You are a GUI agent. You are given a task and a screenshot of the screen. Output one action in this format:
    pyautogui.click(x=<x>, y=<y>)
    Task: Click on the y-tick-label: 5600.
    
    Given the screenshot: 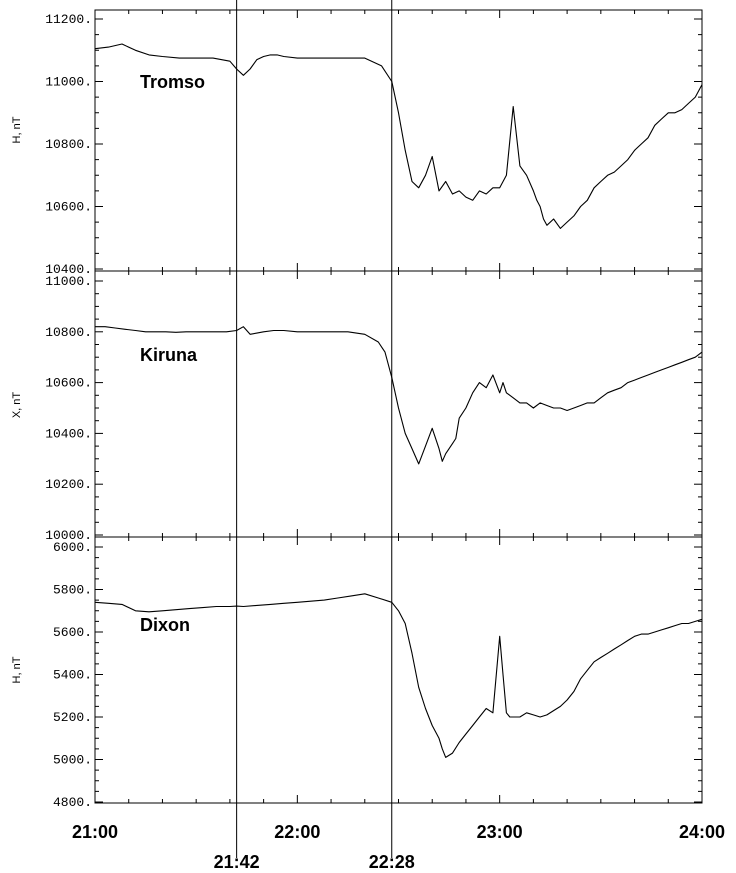 What is the action you would take?
    pyautogui.click(x=72, y=632)
    